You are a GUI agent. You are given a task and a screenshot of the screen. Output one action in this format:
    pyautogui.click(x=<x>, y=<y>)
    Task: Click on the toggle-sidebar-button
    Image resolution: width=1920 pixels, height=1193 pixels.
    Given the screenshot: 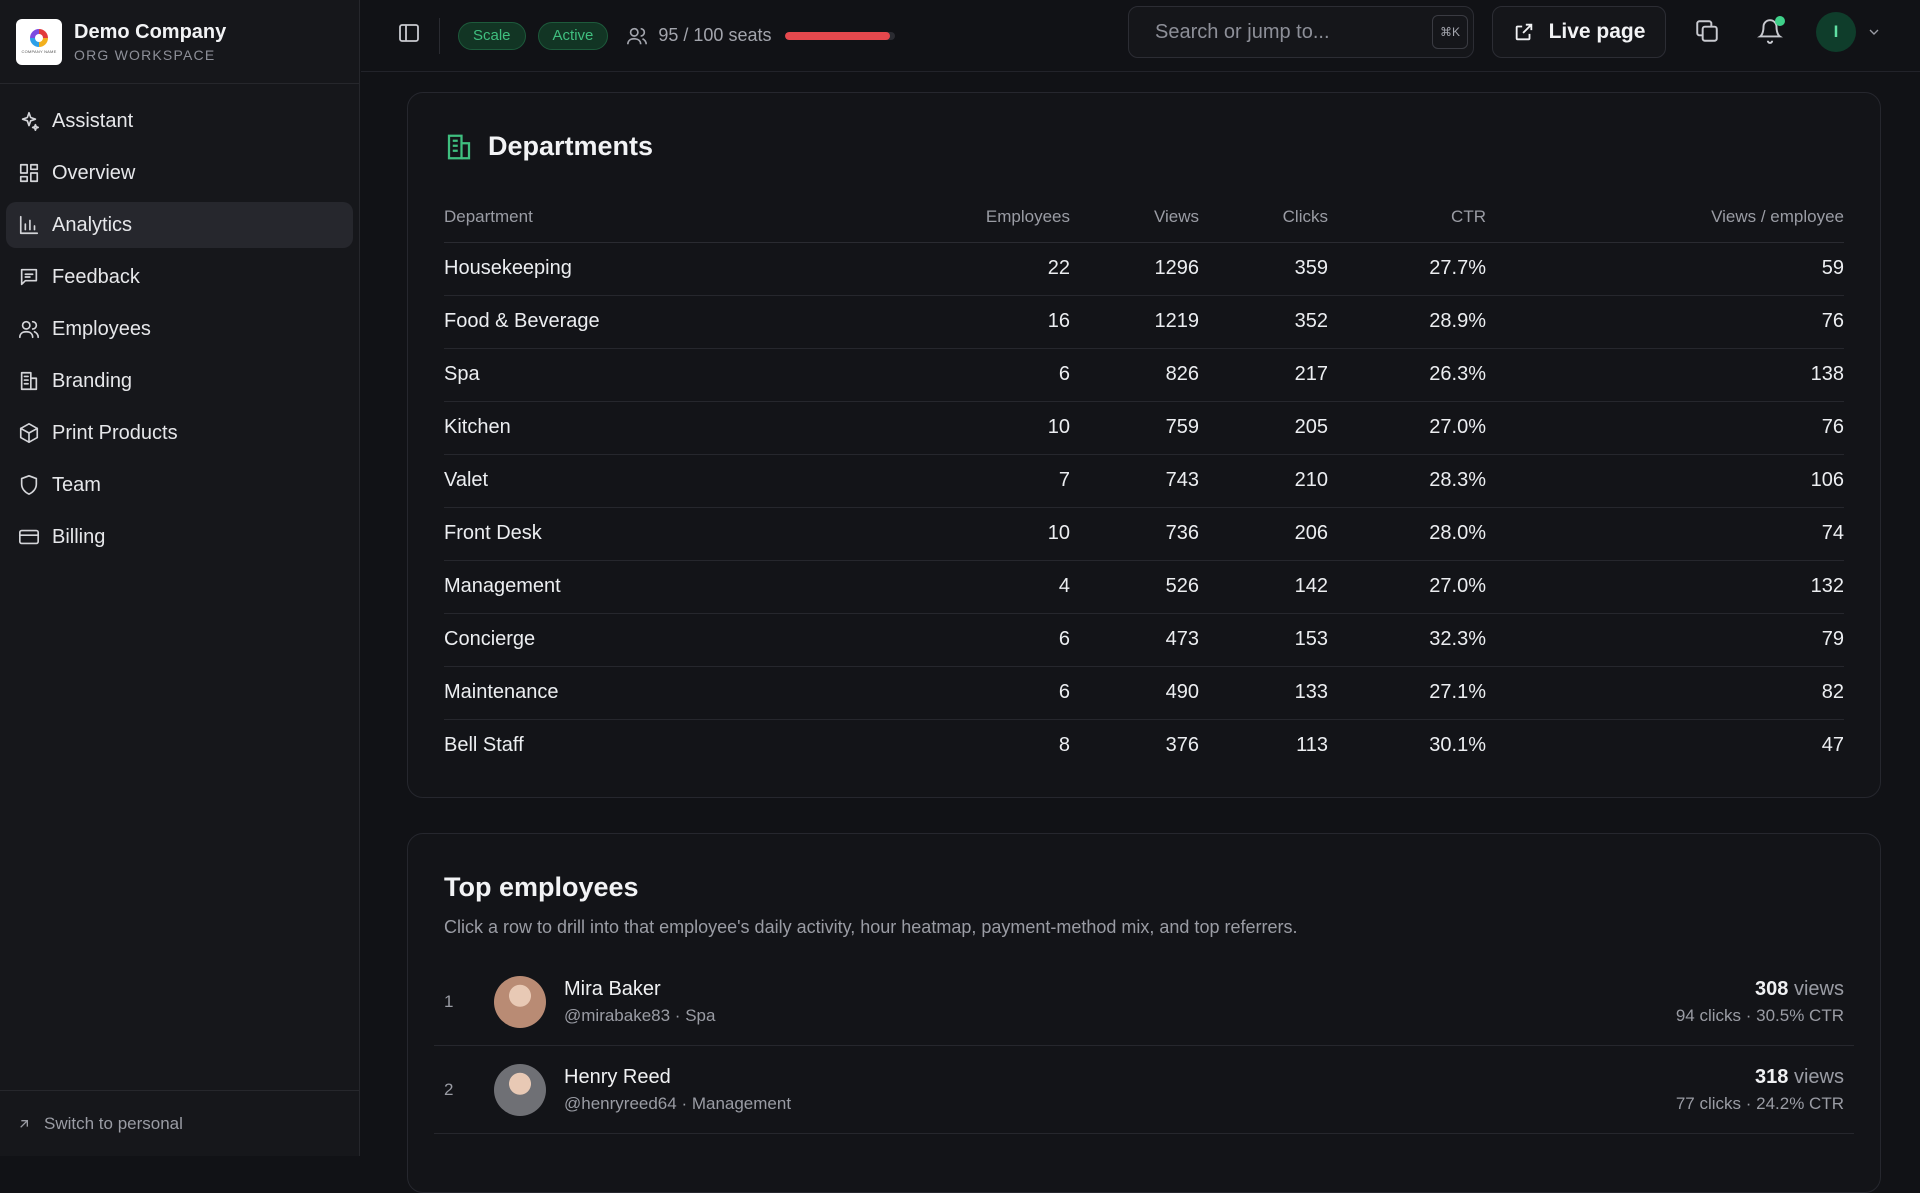 What is the action you would take?
    pyautogui.click(x=409, y=35)
    